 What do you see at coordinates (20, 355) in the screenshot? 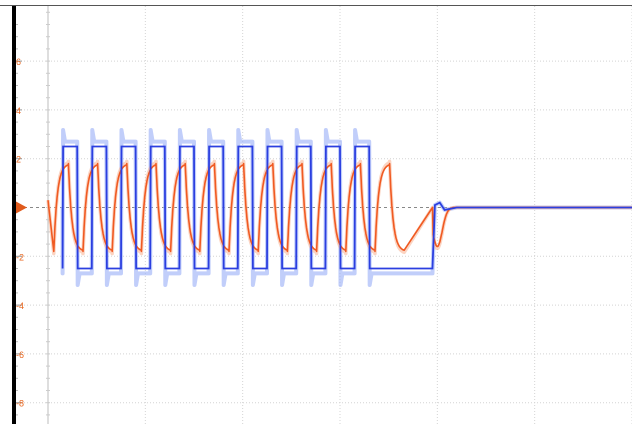
I see `y-tick-label: -6` at bounding box center [20, 355].